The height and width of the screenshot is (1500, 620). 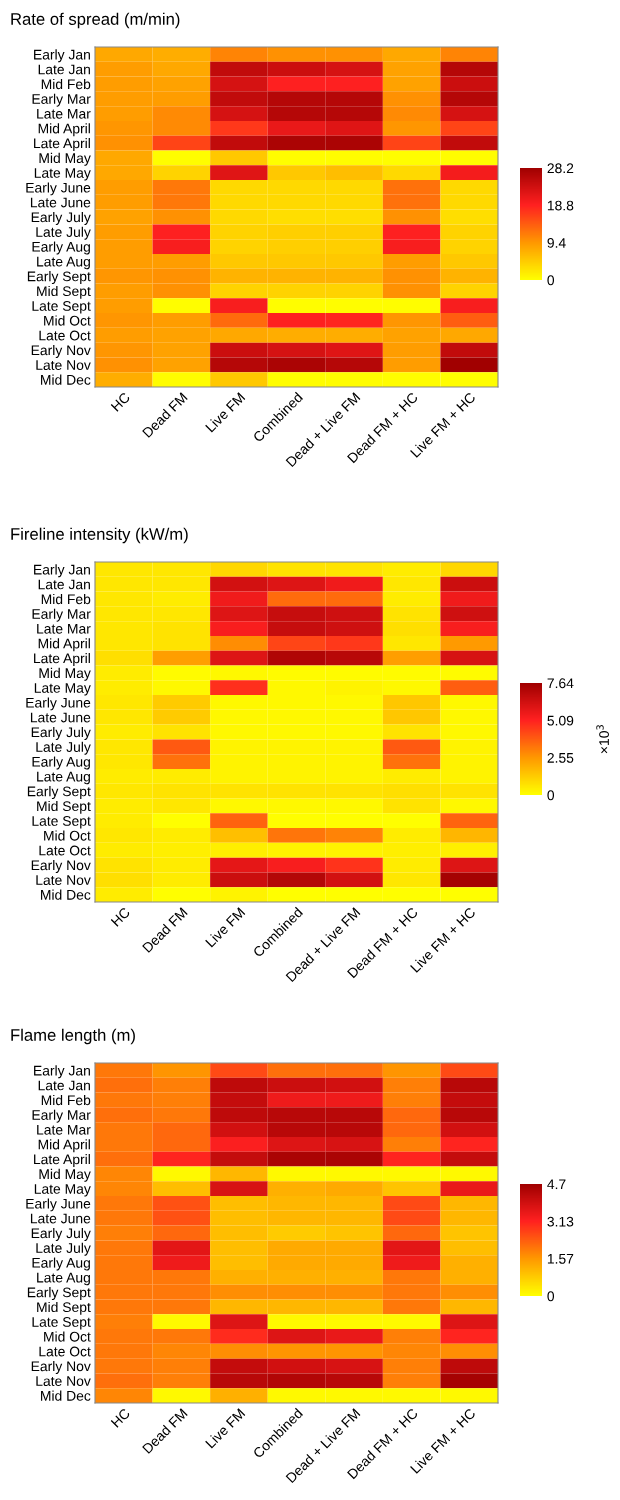 What do you see at coordinates (560, 1221) in the screenshot?
I see `color-bar-label: 3.13` at bounding box center [560, 1221].